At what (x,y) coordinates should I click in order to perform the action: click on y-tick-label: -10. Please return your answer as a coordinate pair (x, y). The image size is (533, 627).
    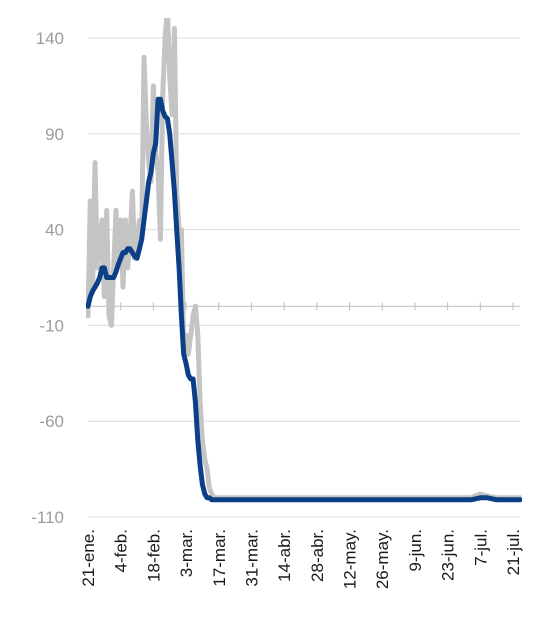
    Looking at the image, I should click on (51, 325).